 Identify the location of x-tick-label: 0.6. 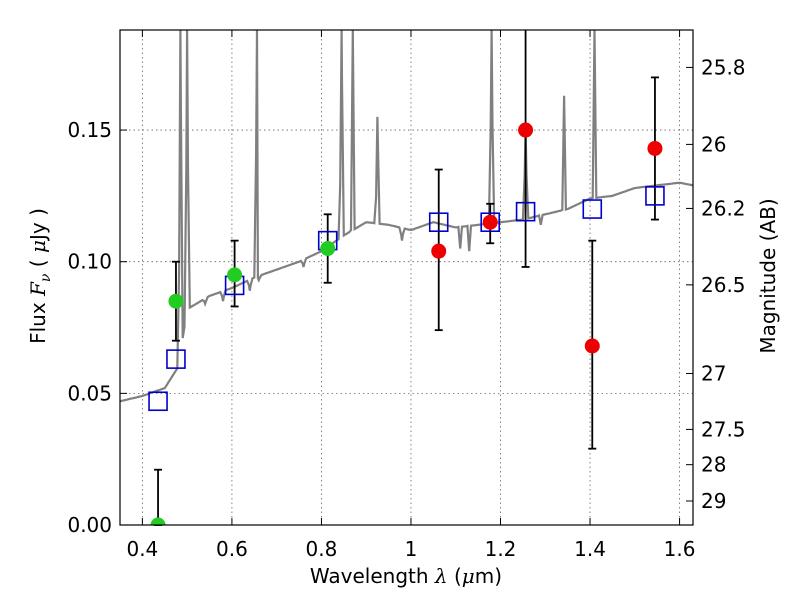
(232, 549).